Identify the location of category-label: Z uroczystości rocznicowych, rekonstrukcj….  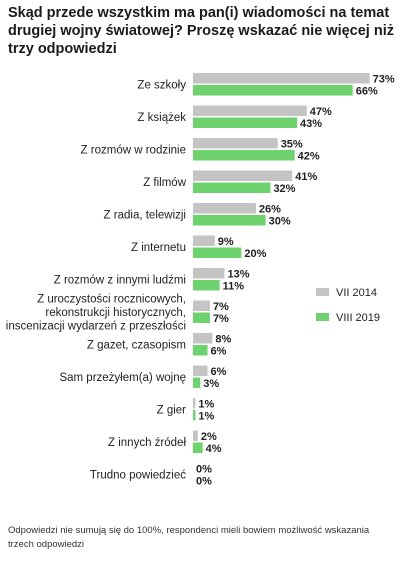
(96, 312).